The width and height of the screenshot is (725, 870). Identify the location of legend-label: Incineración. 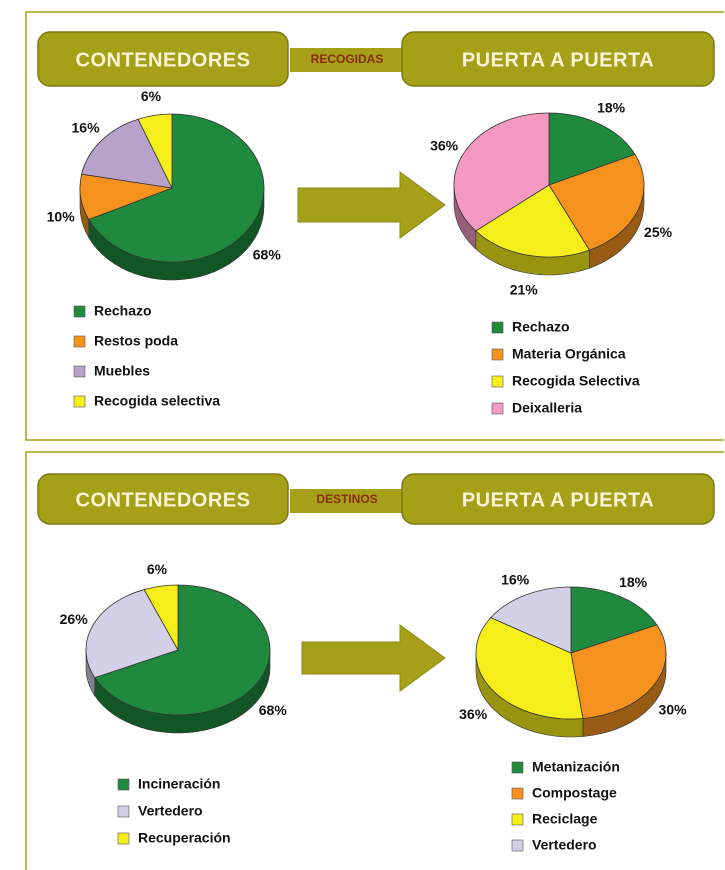
(179, 784).